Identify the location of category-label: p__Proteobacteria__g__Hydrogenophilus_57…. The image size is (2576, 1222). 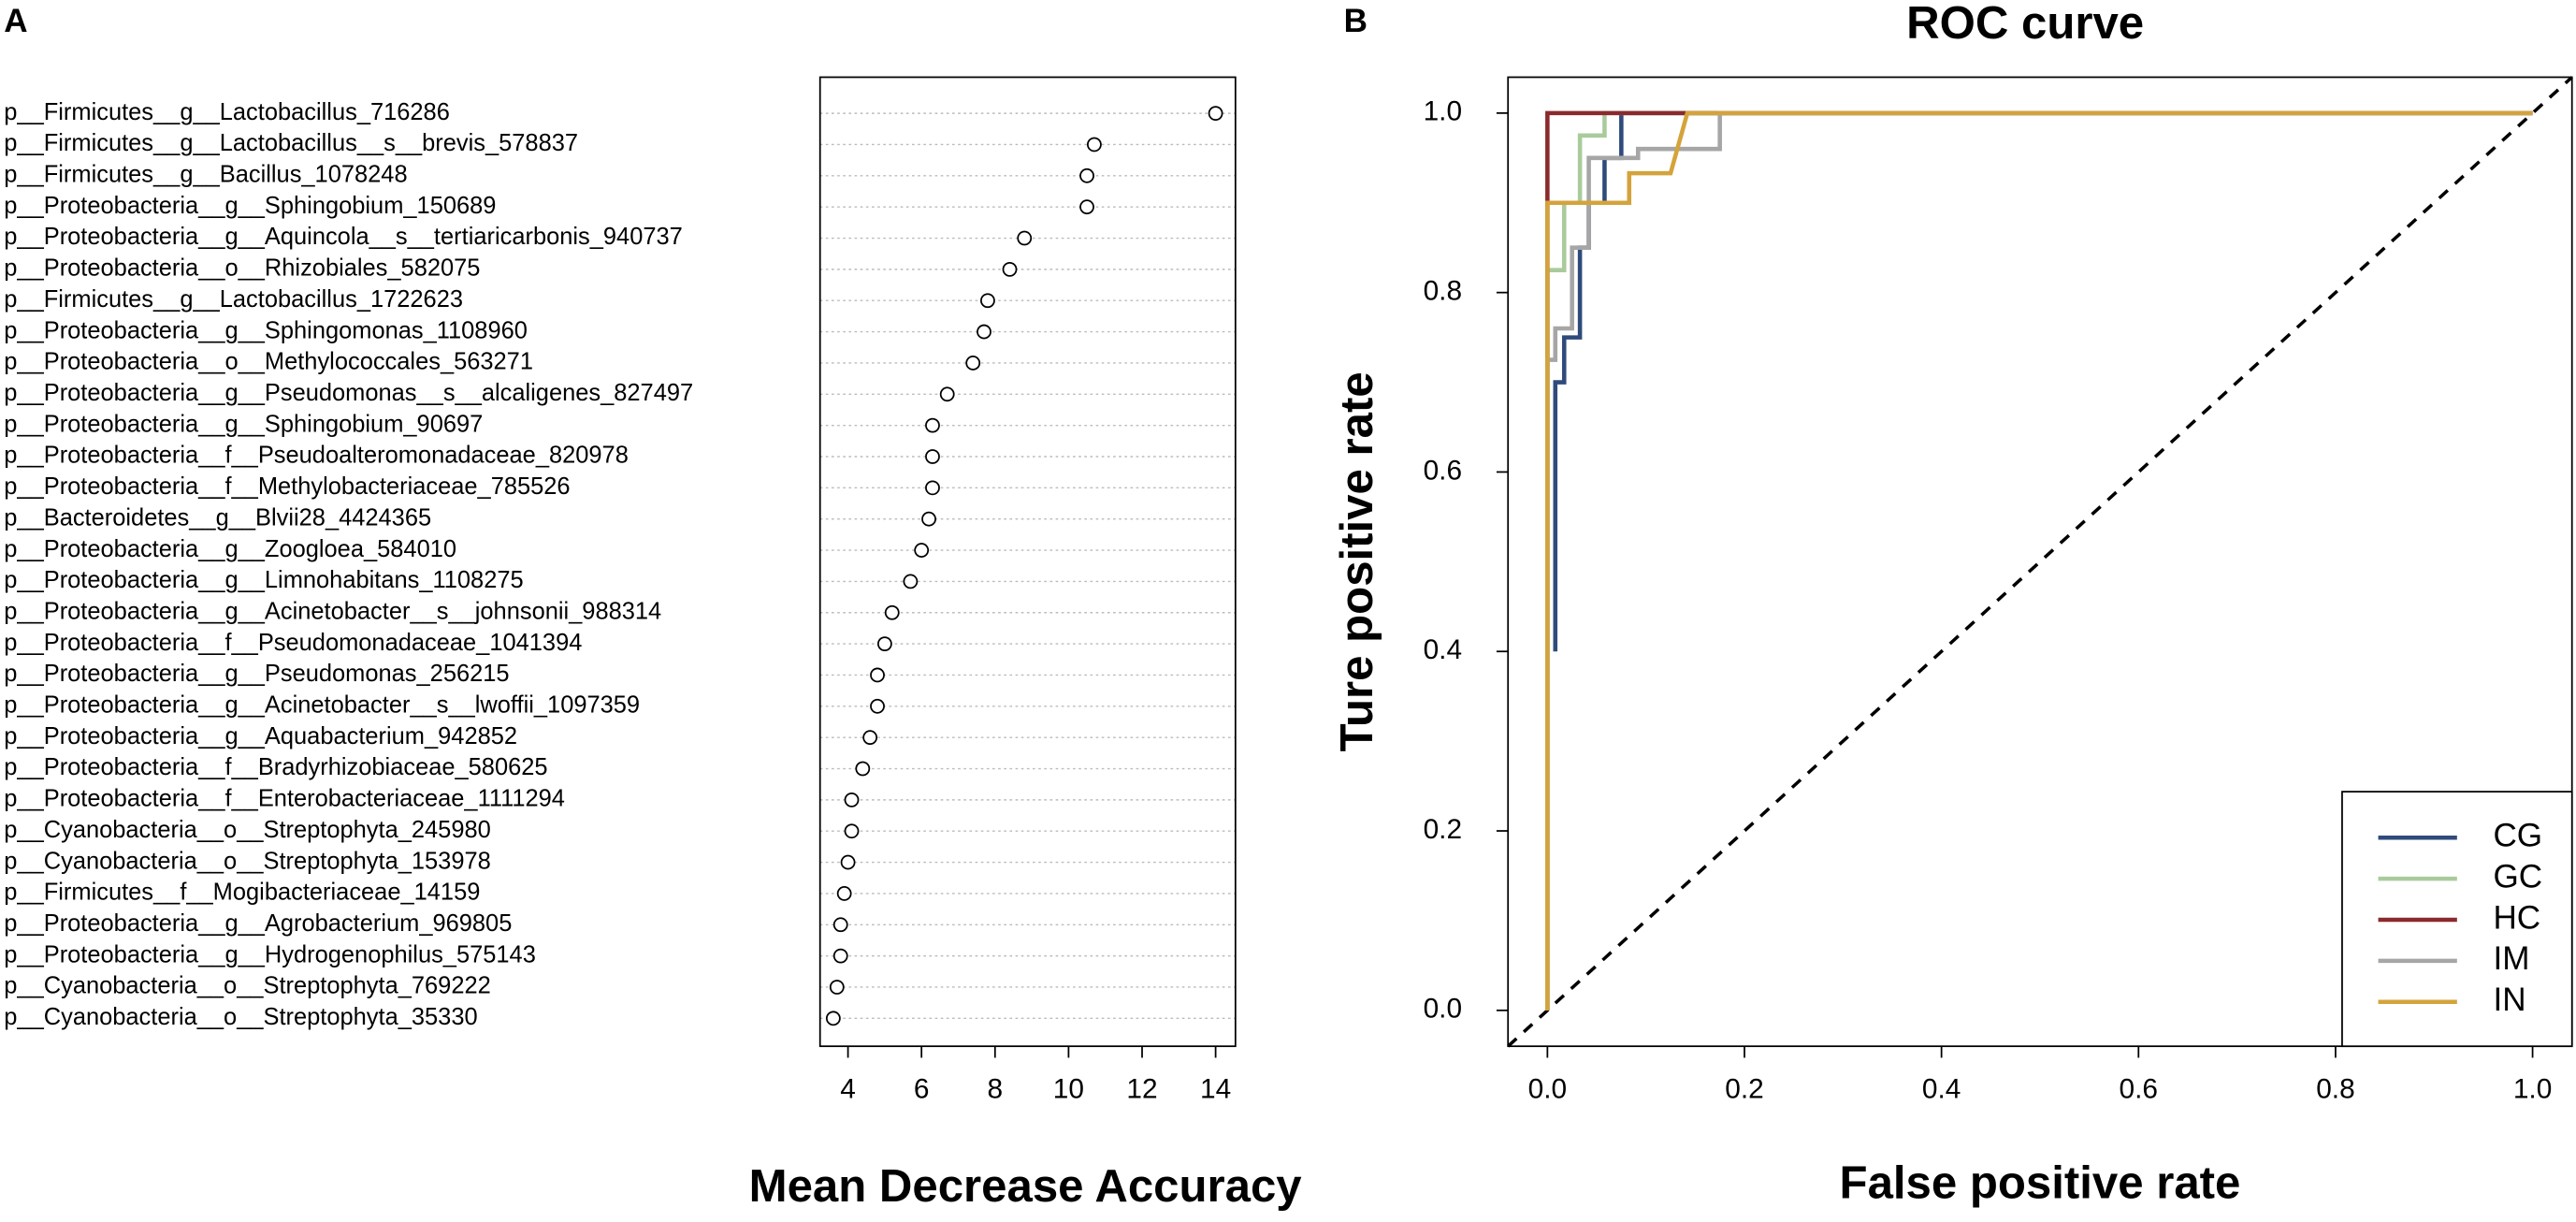
(270, 954).